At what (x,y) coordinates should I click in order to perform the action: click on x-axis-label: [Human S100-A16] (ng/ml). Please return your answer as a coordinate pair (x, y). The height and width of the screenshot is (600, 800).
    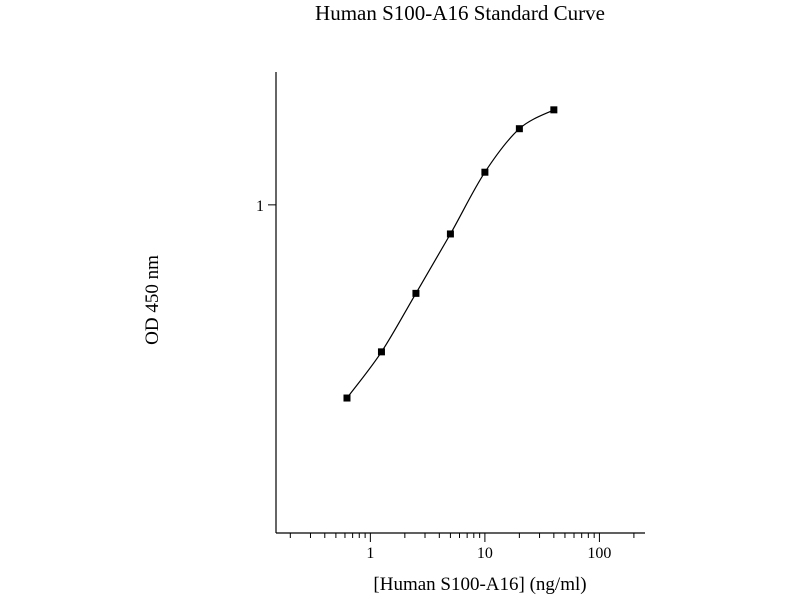
    Looking at the image, I should click on (479, 584).